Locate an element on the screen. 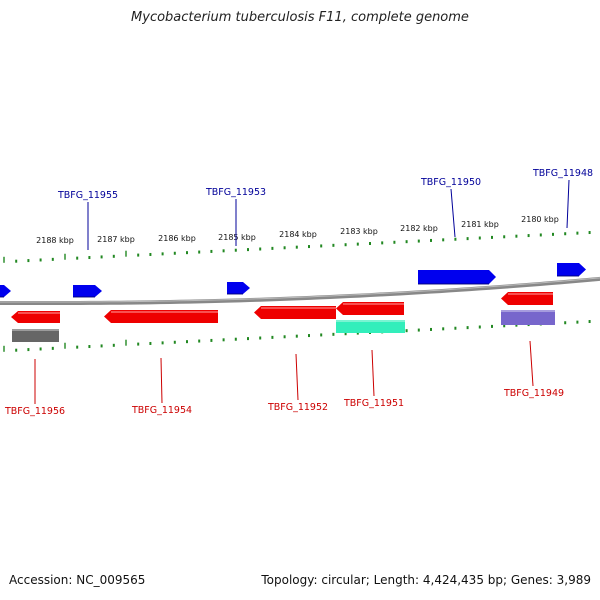 This screenshot has width=600, height=600. green-feature is located at coordinates (370, 326).